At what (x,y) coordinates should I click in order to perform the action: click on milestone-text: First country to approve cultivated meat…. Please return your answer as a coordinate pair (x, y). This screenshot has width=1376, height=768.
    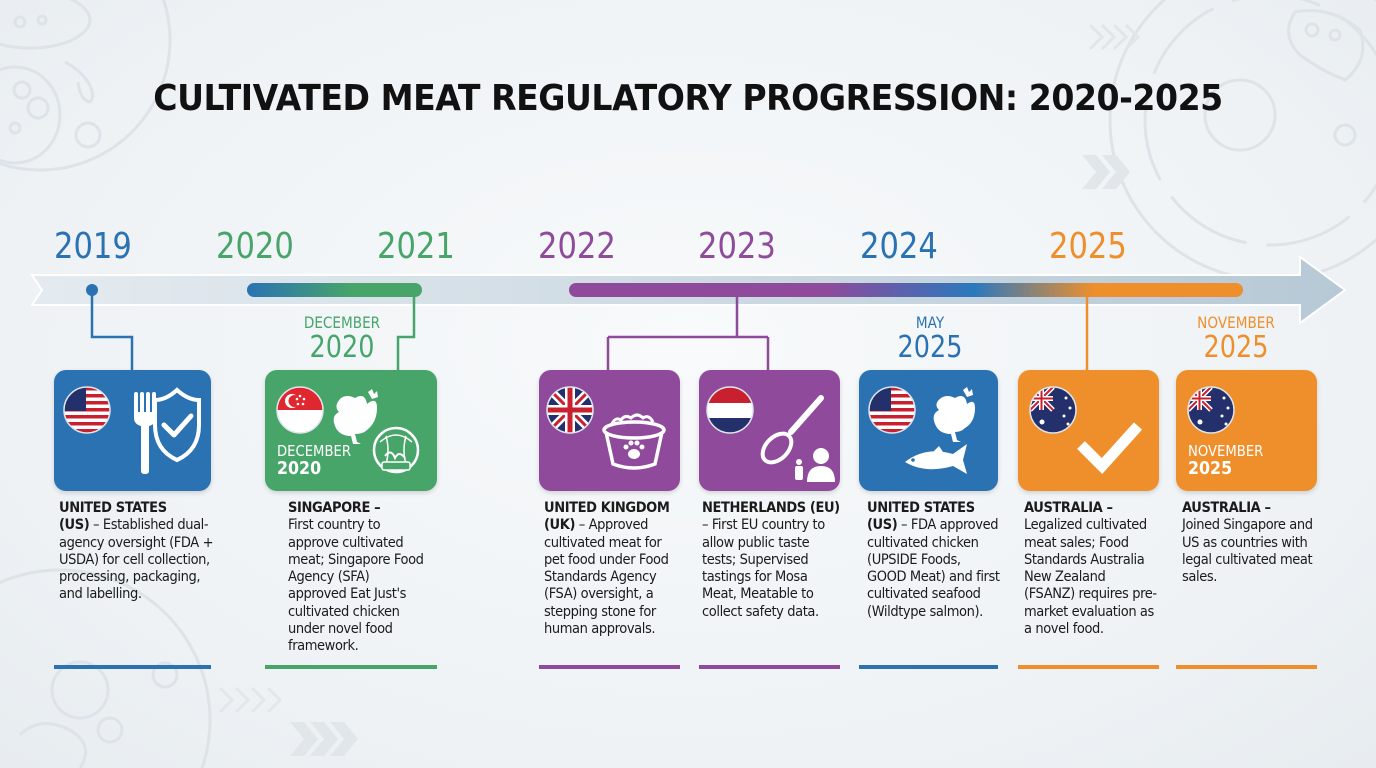
    Looking at the image, I should click on (356, 586).